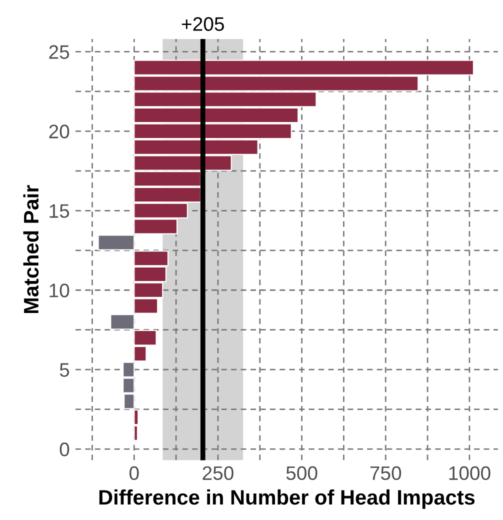 This screenshot has height=520, width=503. What do you see at coordinates (31, 249) in the screenshot?
I see `y-axis-title: Matched Pair` at bounding box center [31, 249].